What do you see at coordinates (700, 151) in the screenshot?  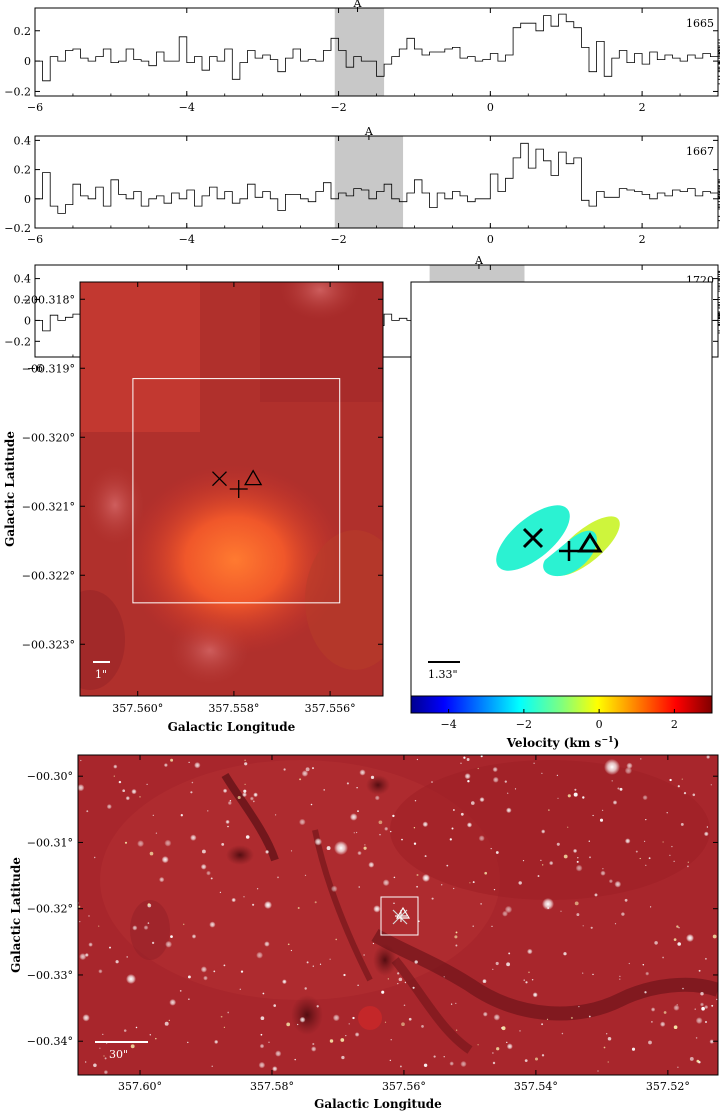 I see `panel-label: 1667` at bounding box center [700, 151].